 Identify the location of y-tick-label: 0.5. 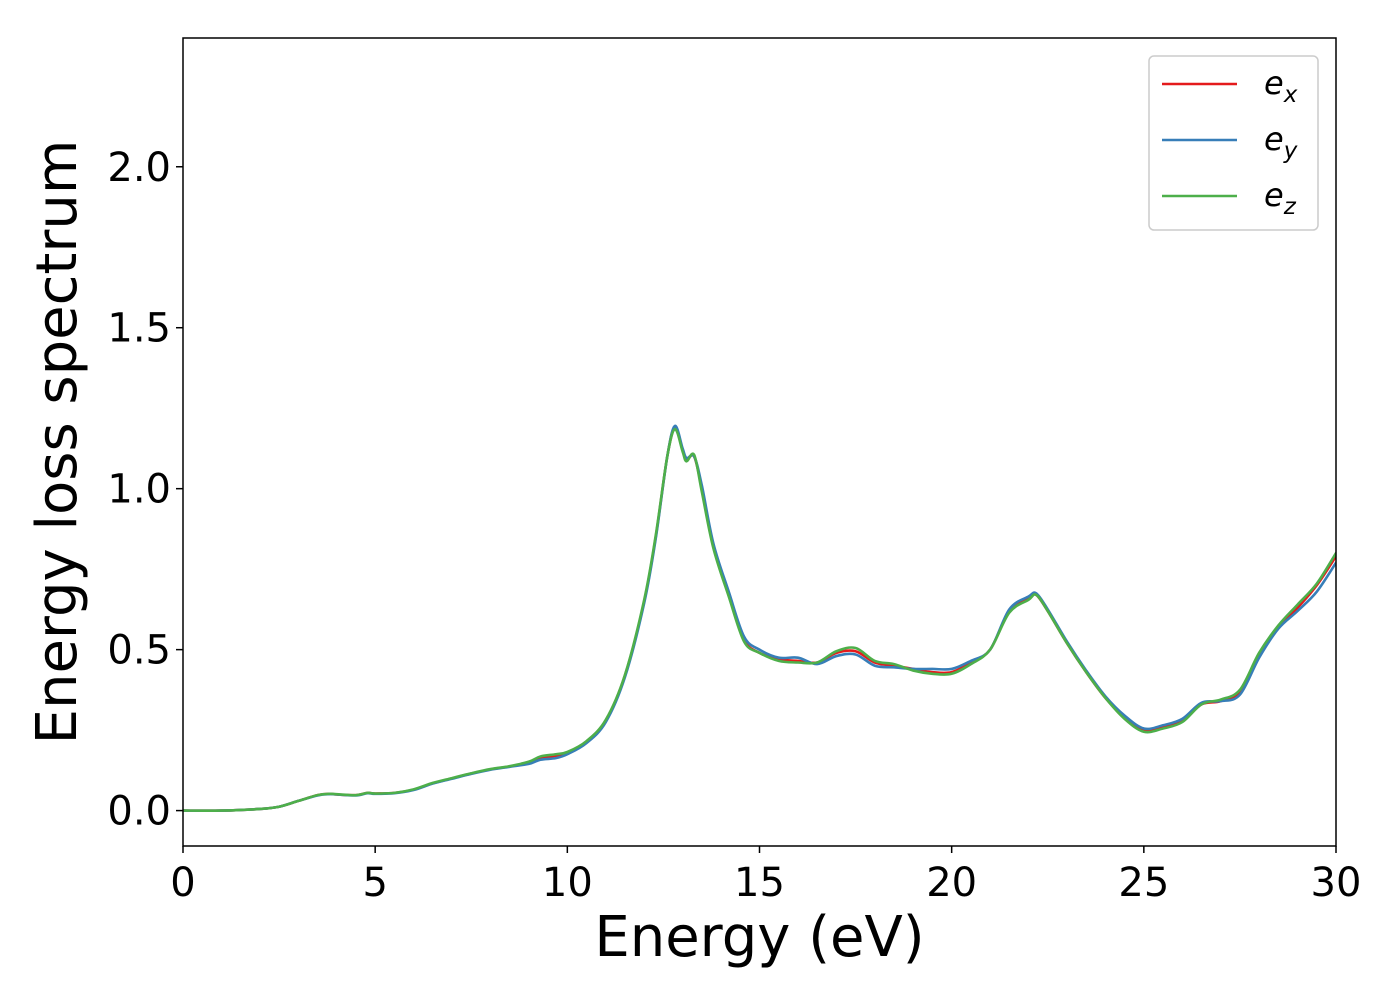
(139, 651).